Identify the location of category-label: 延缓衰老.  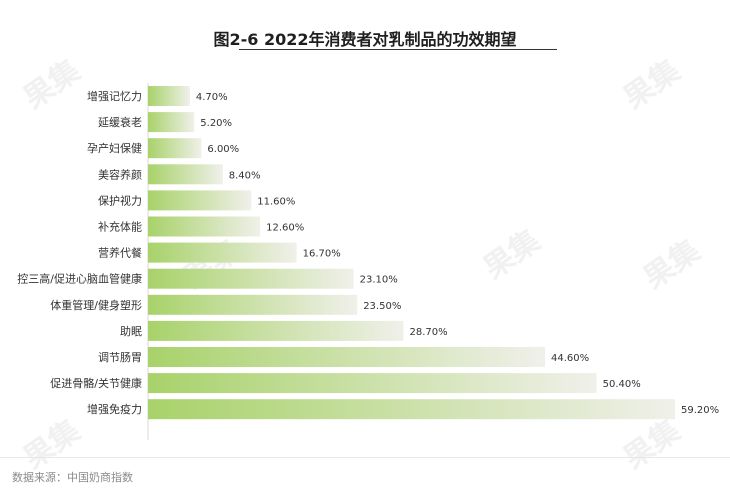
(120, 122).